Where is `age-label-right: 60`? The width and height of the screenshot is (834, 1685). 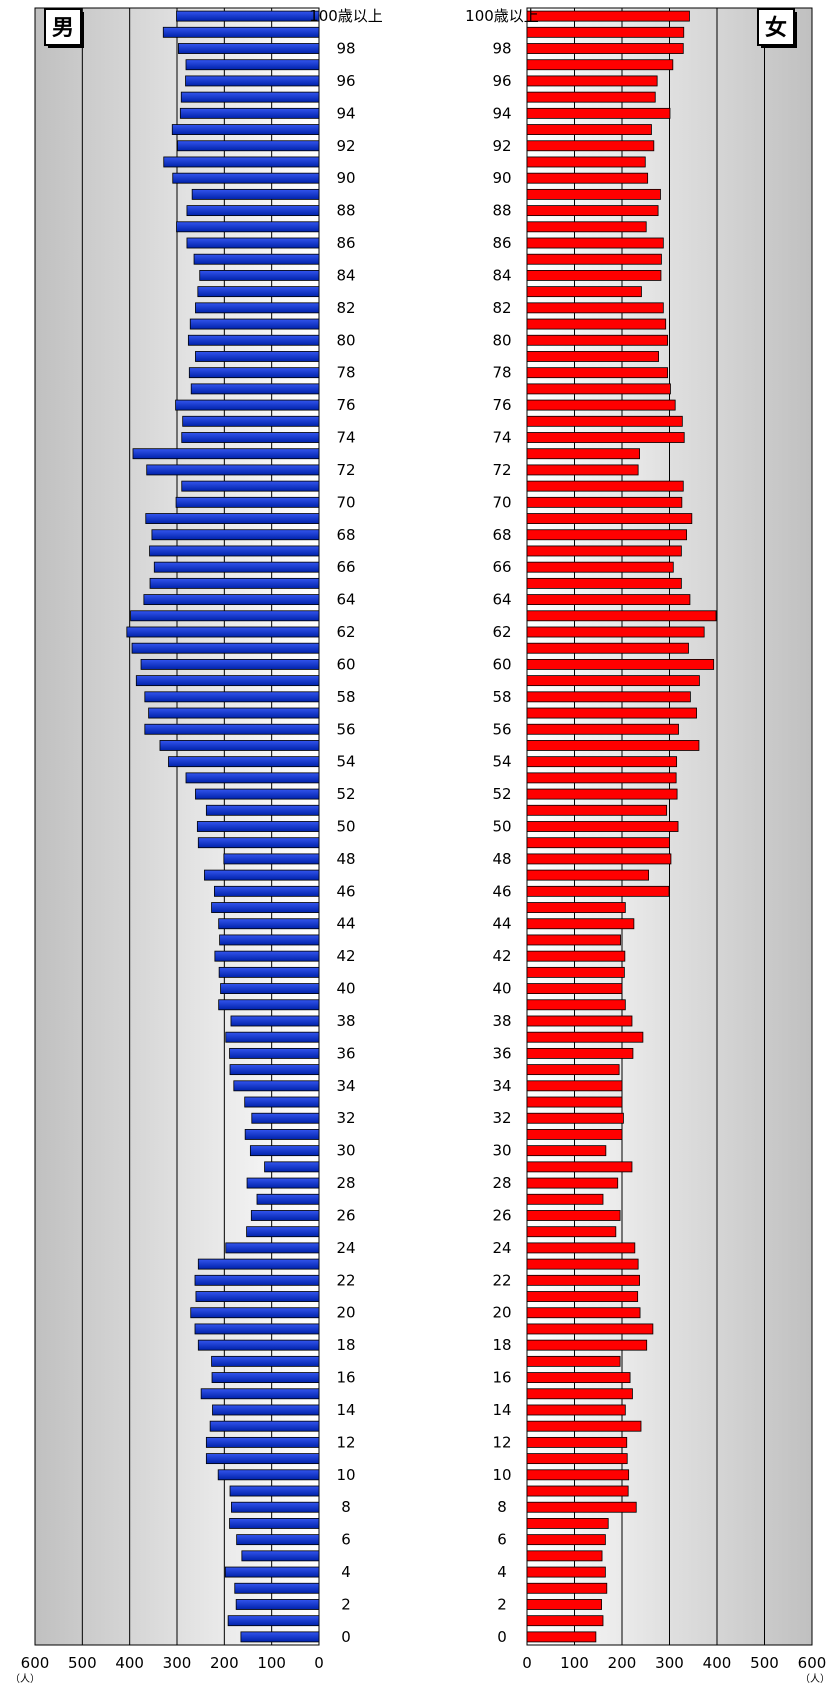
age-label-right: 60 is located at coordinates (501, 664).